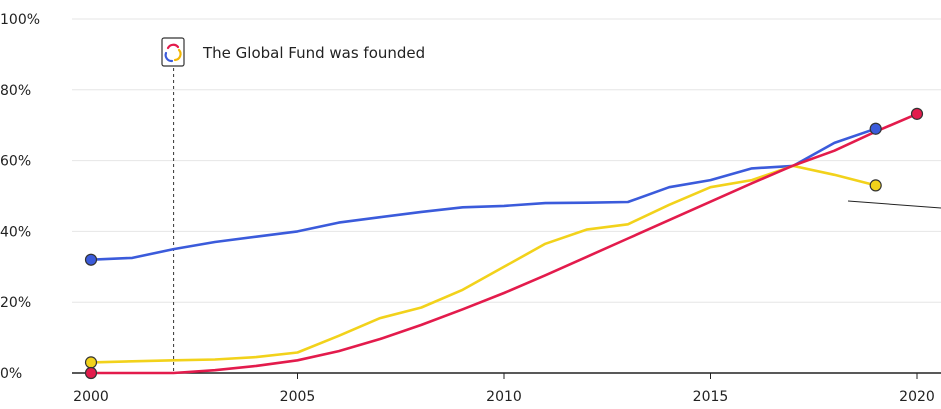 This screenshot has width=941, height=409. What do you see at coordinates (15, 91) in the screenshot?
I see `y-tick-label: 80%` at bounding box center [15, 91].